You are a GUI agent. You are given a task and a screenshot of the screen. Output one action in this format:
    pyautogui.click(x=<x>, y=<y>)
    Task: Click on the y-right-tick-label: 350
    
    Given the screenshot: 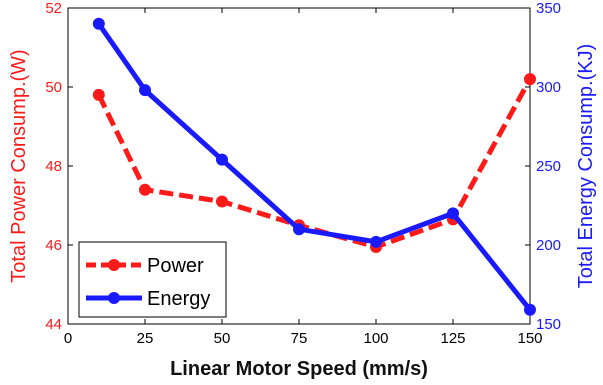 What is the action you would take?
    pyautogui.click(x=548, y=8)
    